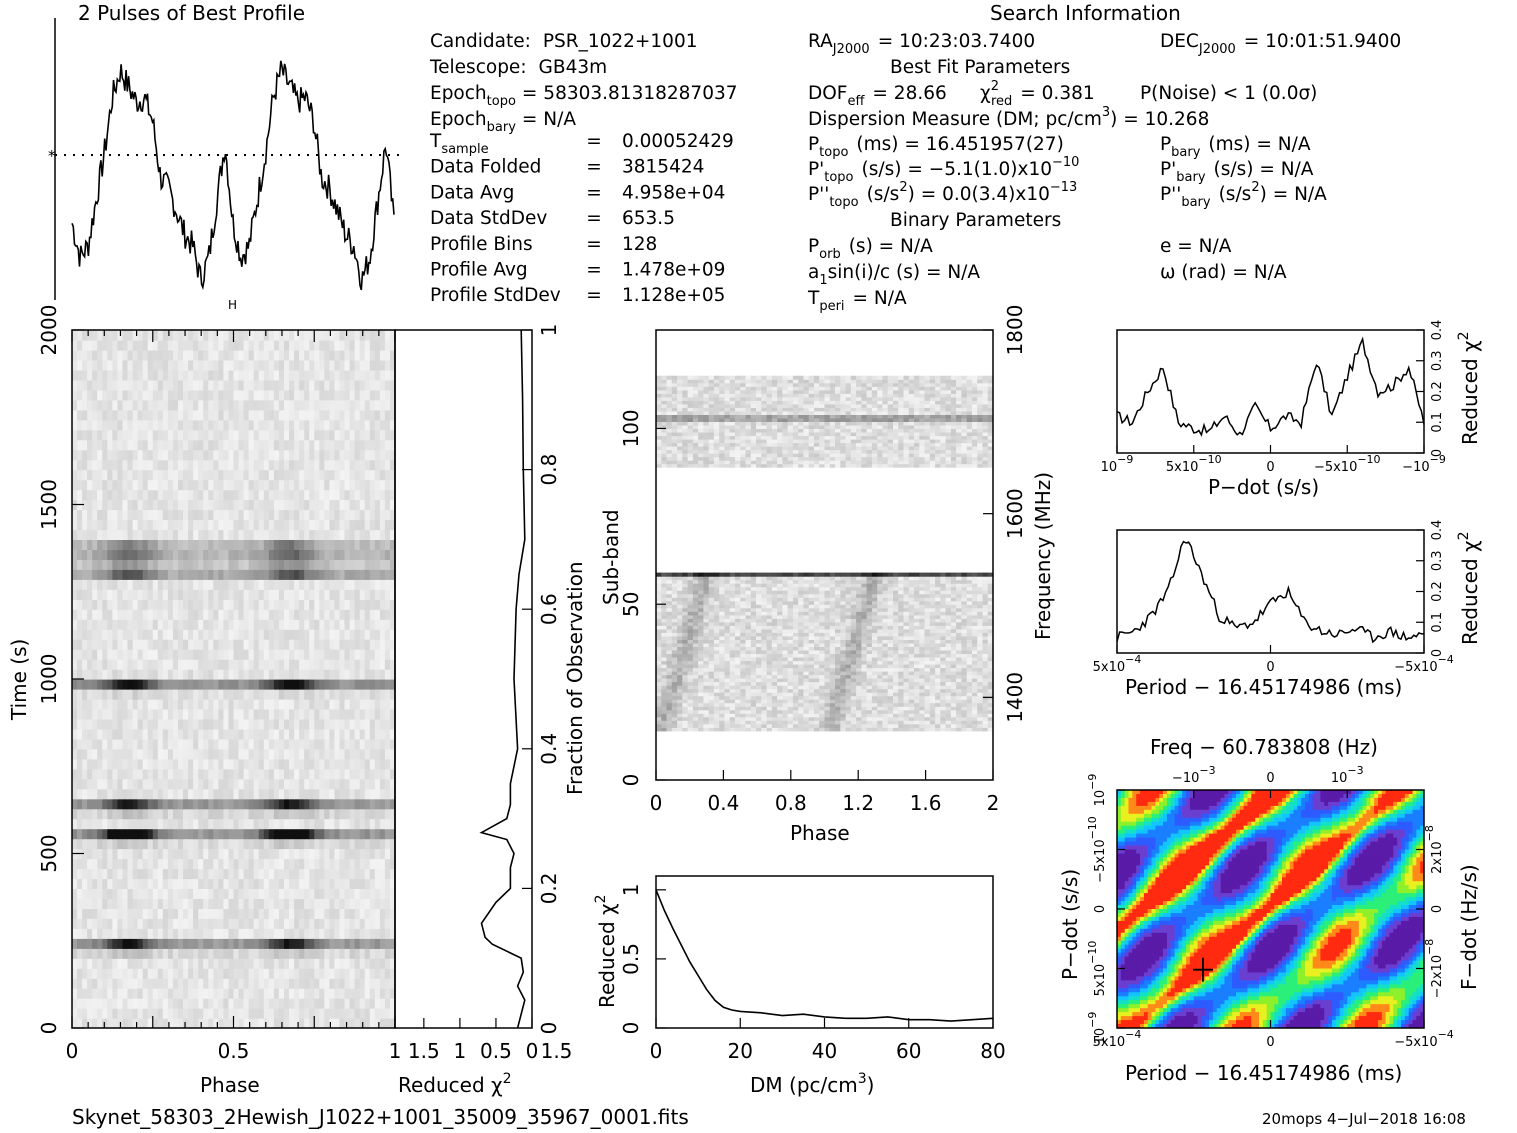  I want to click on dm-xtick: 80, so click(992, 1051).